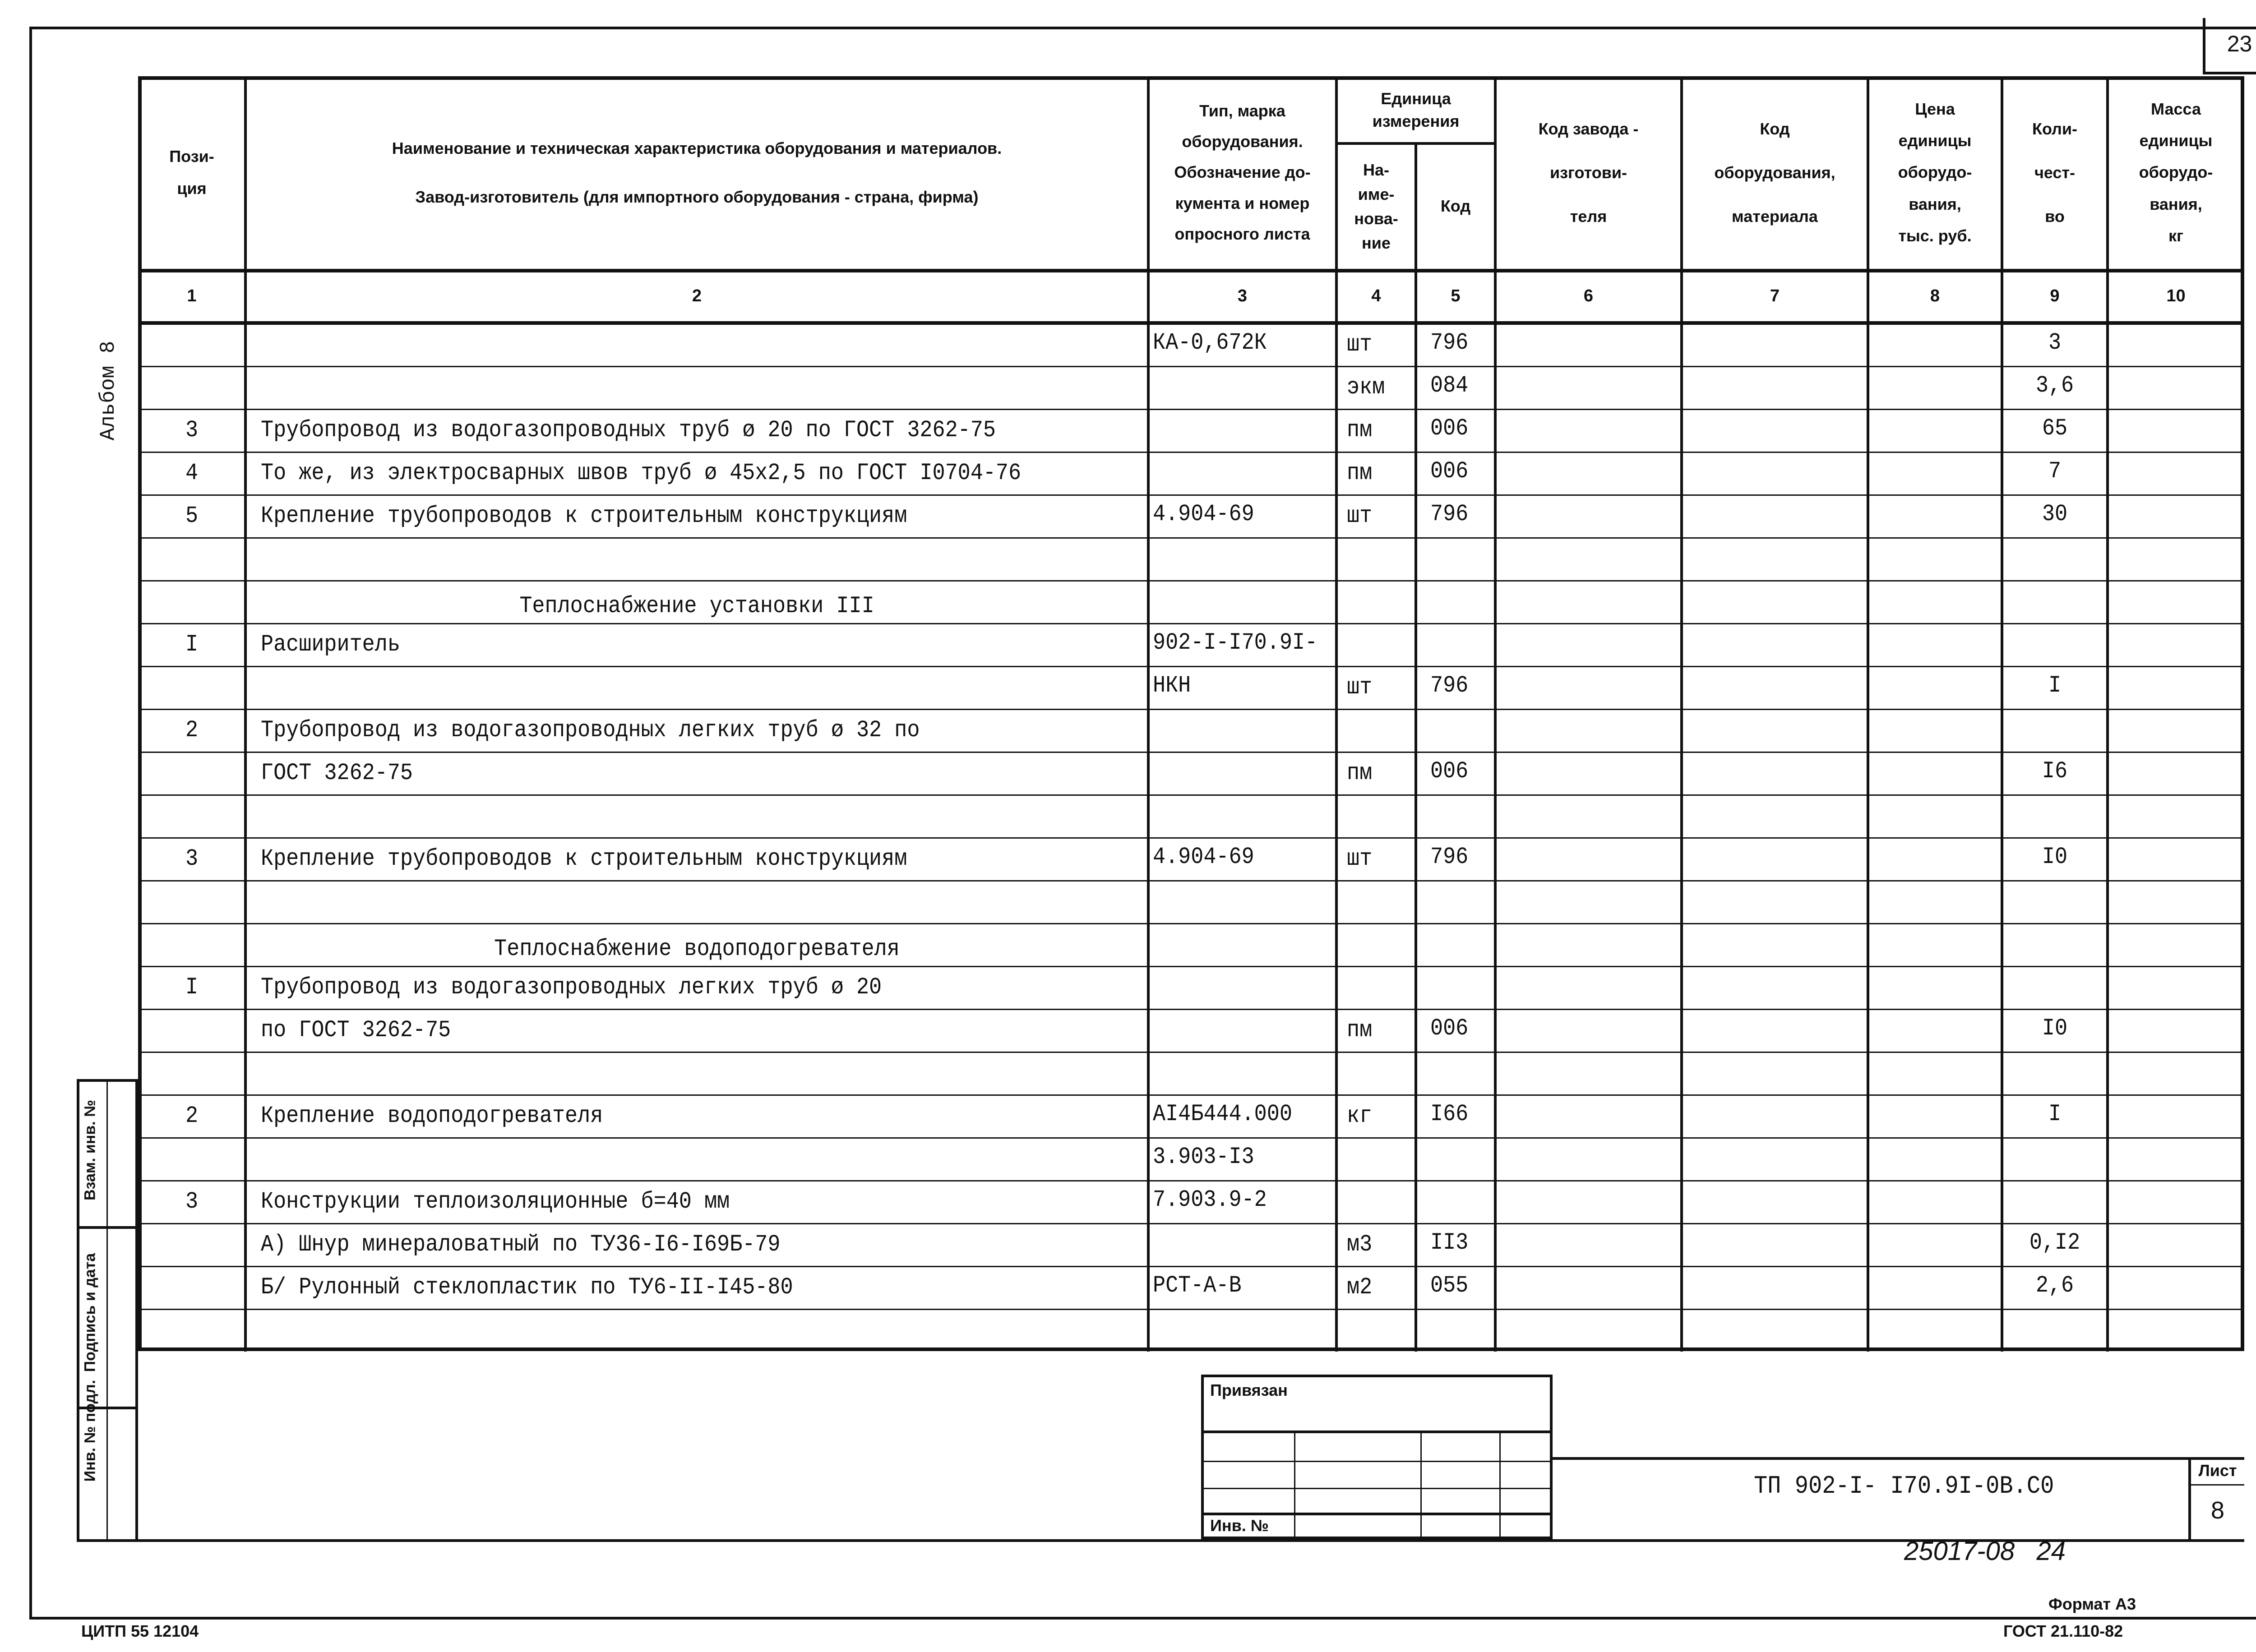 The width and height of the screenshot is (2256, 1652). What do you see at coordinates (2217, 1510) in the screenshot?
I see `sheet-number: 8` at bounding box center [2217, 1510].